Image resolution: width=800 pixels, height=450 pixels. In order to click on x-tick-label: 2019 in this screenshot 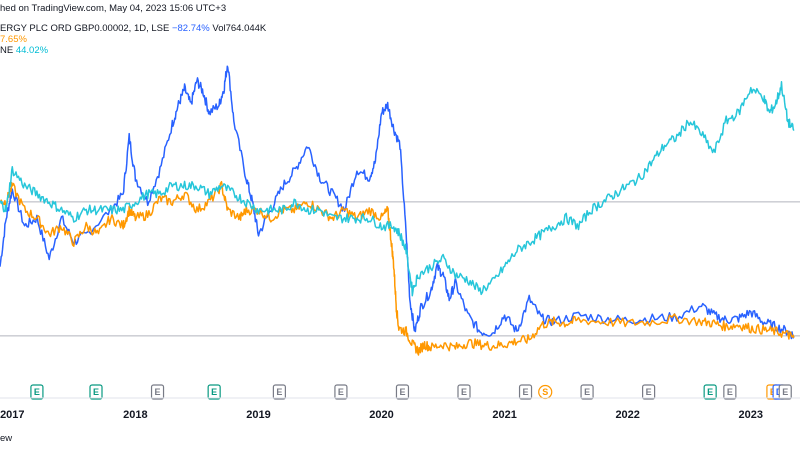, I will do `click(258, 415)`.